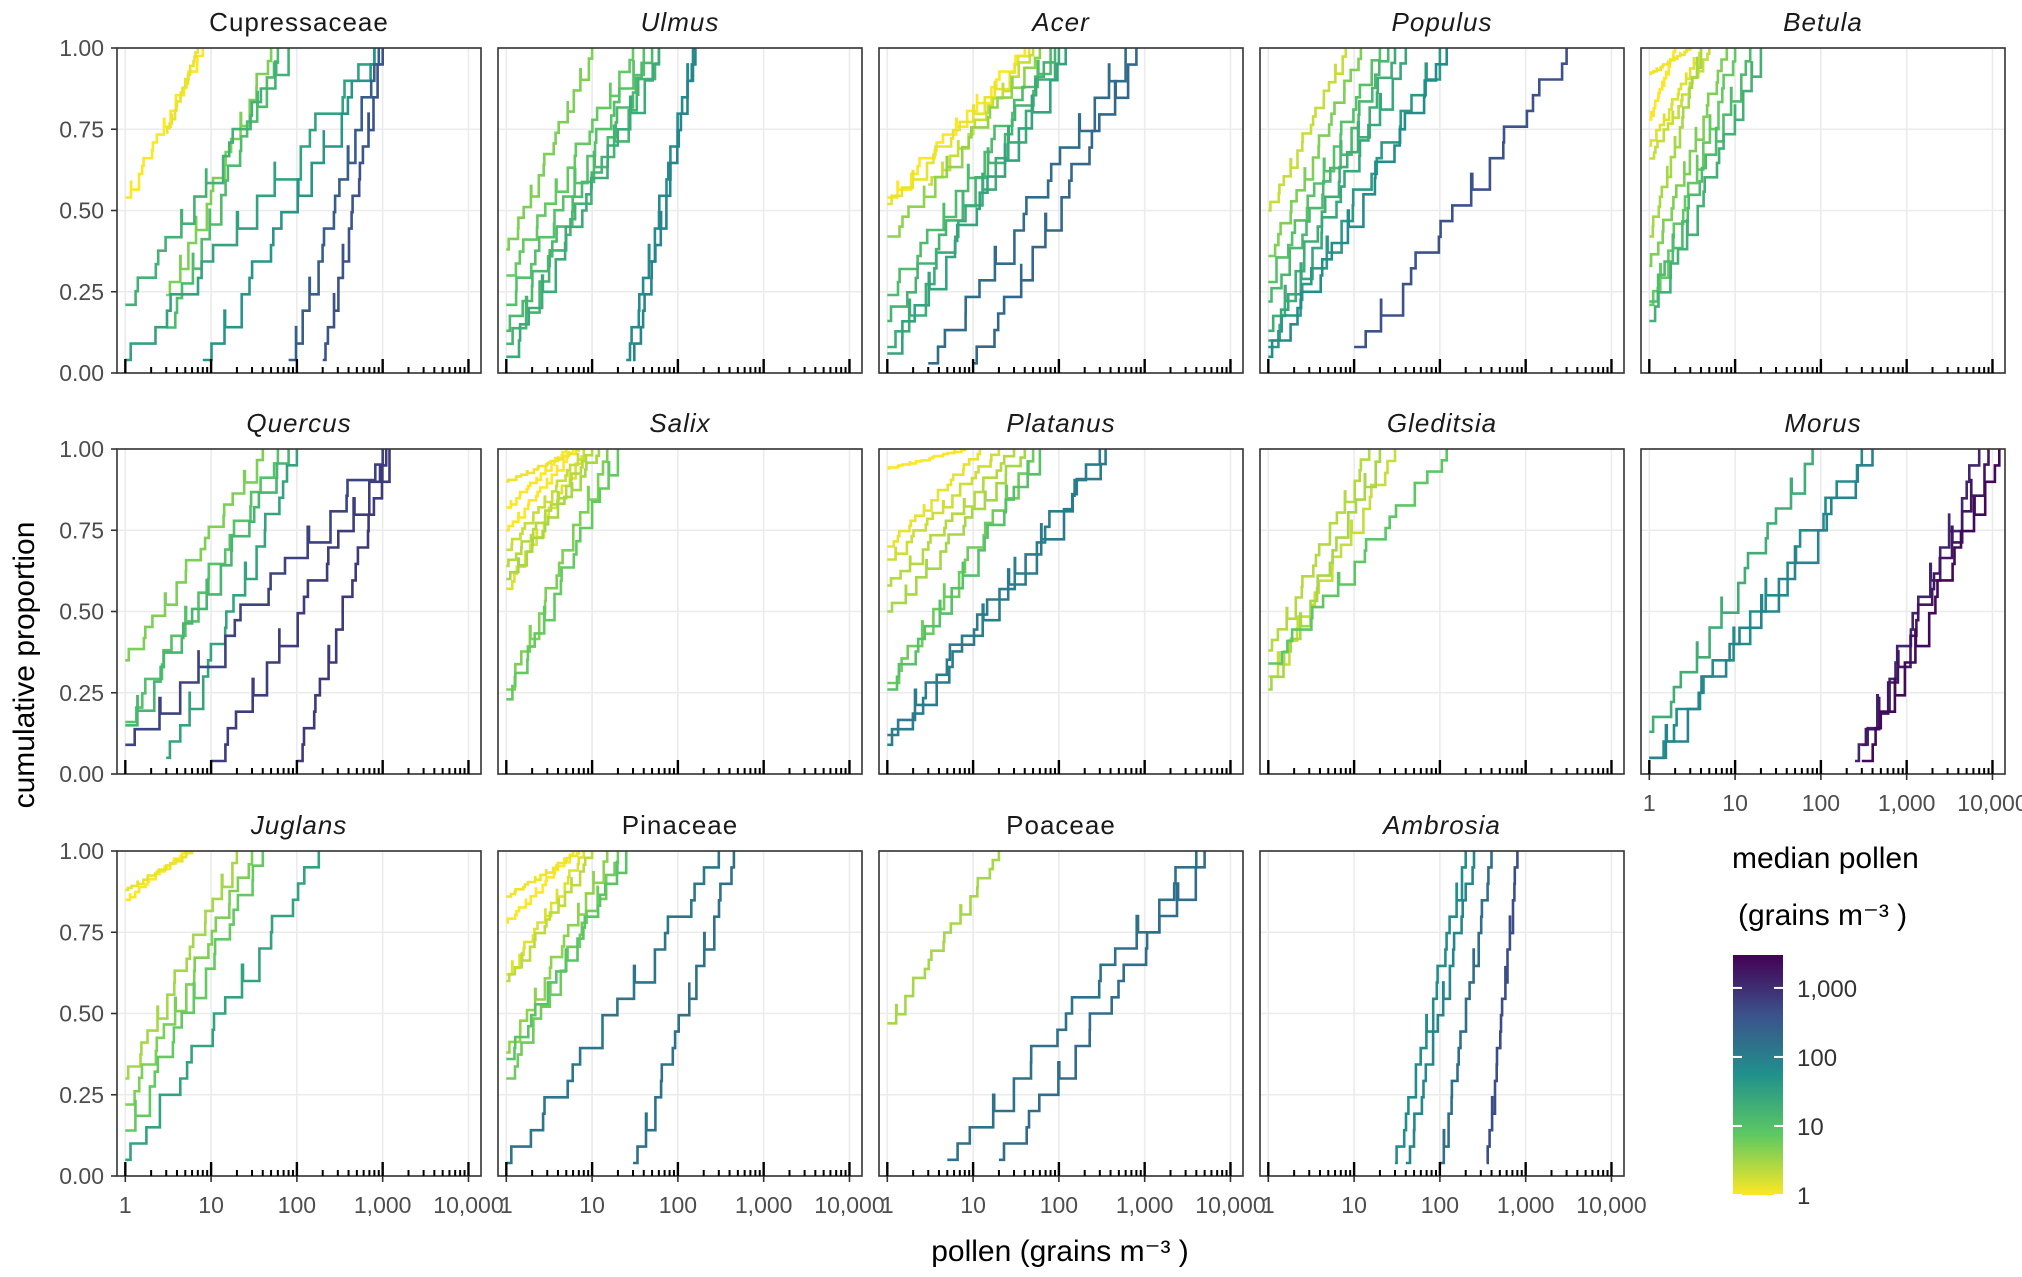 The width and height of the screenshot is (2022, 1277). I want to click on color-legend: median pollen (grains m⁻³ ) 1 10 100 1,000, so click(1825, 1026).